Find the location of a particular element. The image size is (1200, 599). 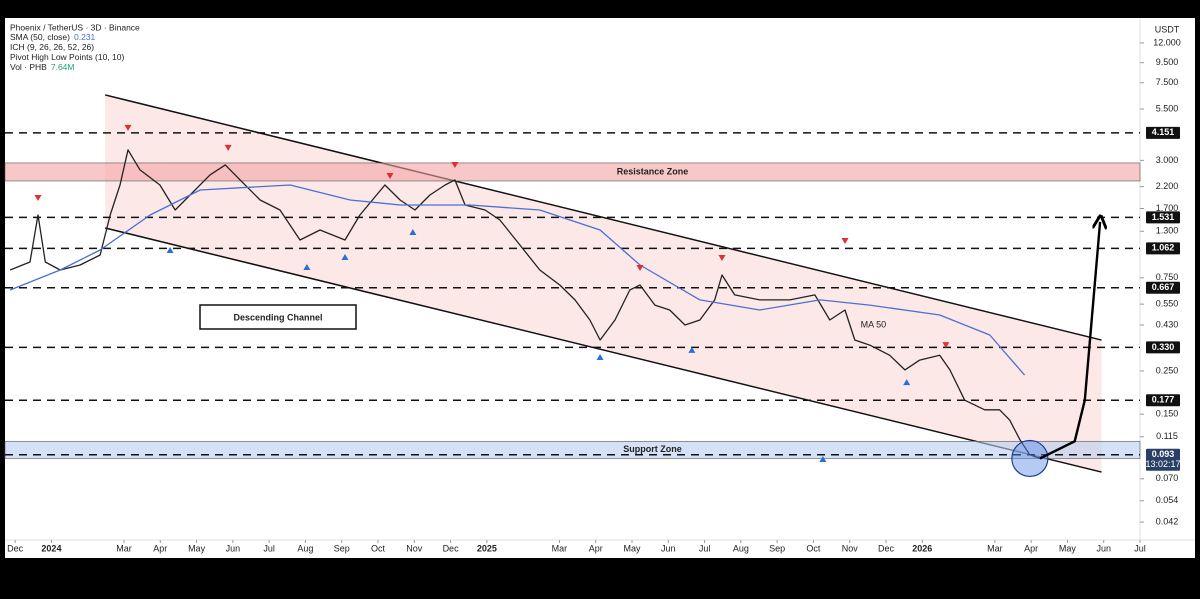

y-tick-label: 0.150 is located at coordinates (1167, 414).